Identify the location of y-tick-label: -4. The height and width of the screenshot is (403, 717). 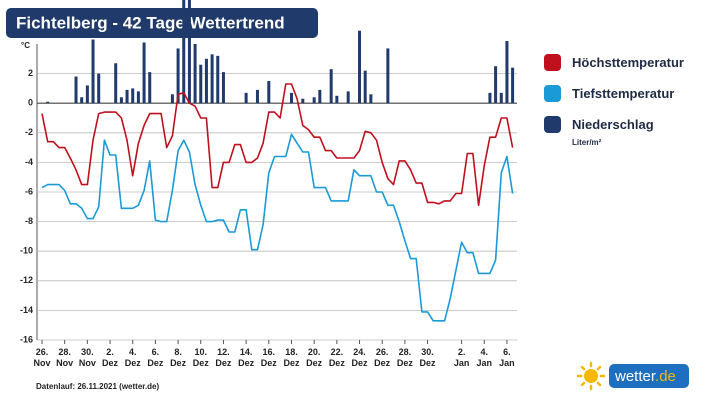
(29, 162).